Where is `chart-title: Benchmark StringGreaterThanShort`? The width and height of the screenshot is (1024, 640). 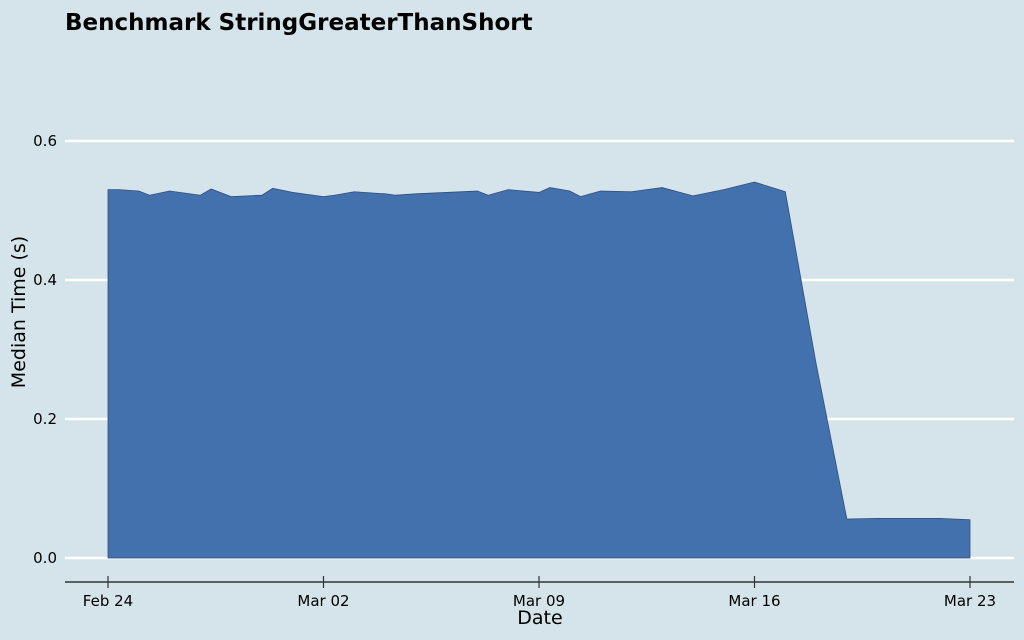 chart-title: Benchmark StringGreaterThanShort is located at coordinates (299, 23).